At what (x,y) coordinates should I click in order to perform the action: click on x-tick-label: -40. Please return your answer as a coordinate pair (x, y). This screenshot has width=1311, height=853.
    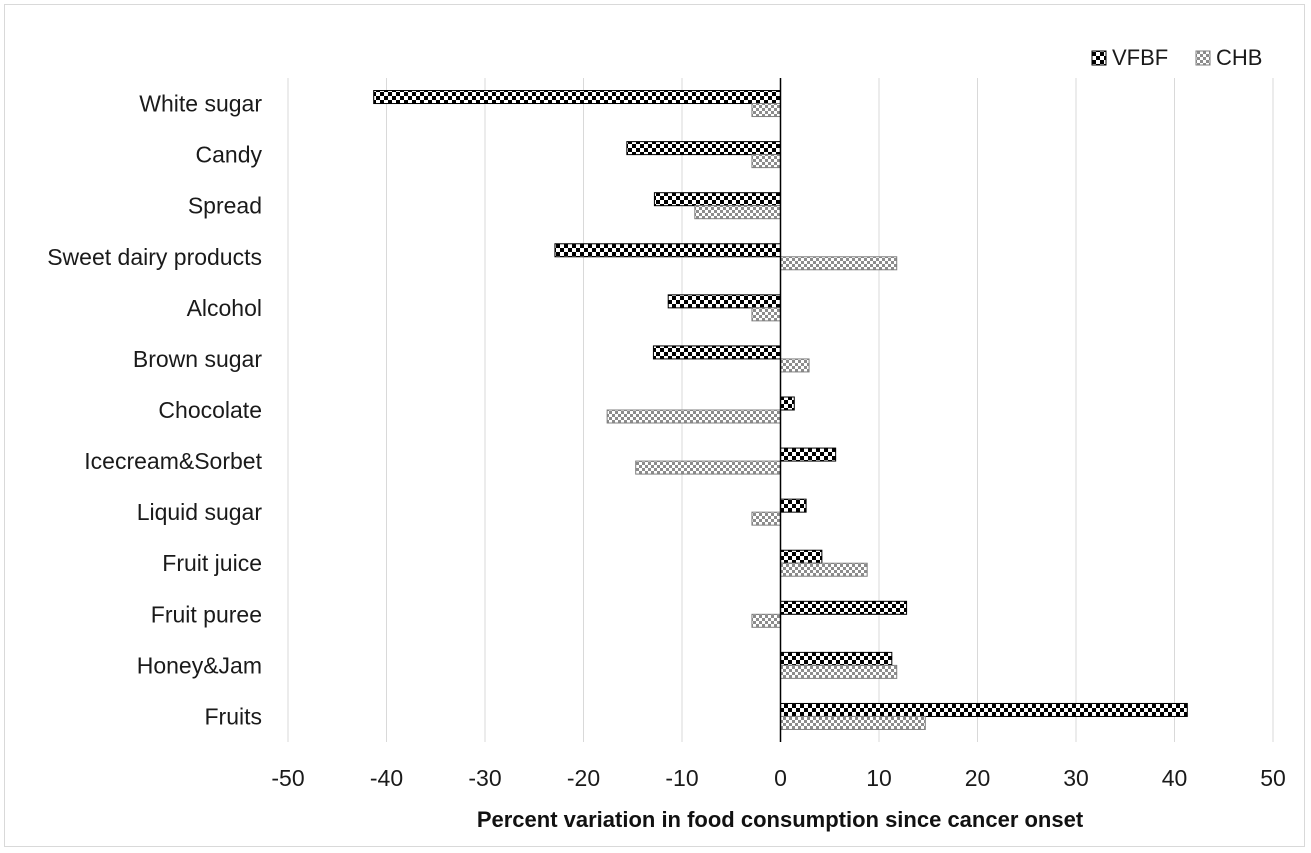
    Looking at the image, I should click on (386, 778).